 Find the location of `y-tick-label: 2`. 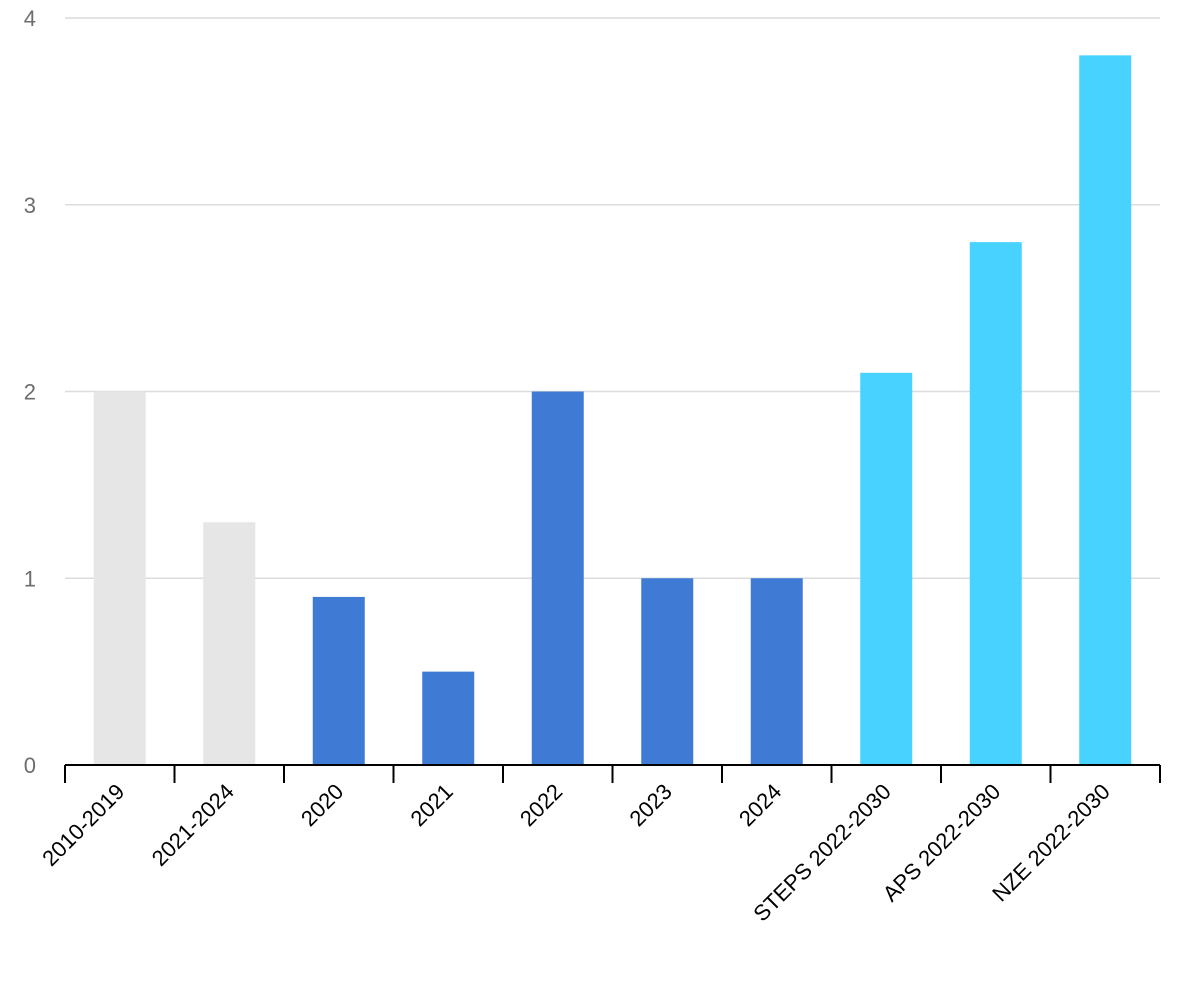

y-tick-label: 2 is located at coordinates (30, 392).